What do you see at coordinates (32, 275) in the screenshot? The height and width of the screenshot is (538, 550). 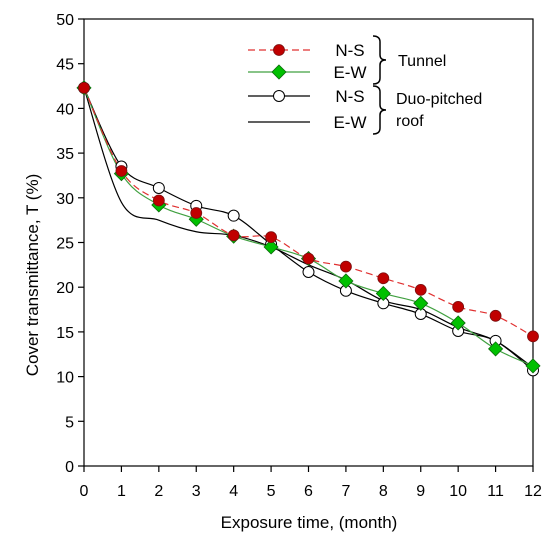 I see `y-axis-label: Cover transmittance, T (%)` at bounding box center [32, 275].